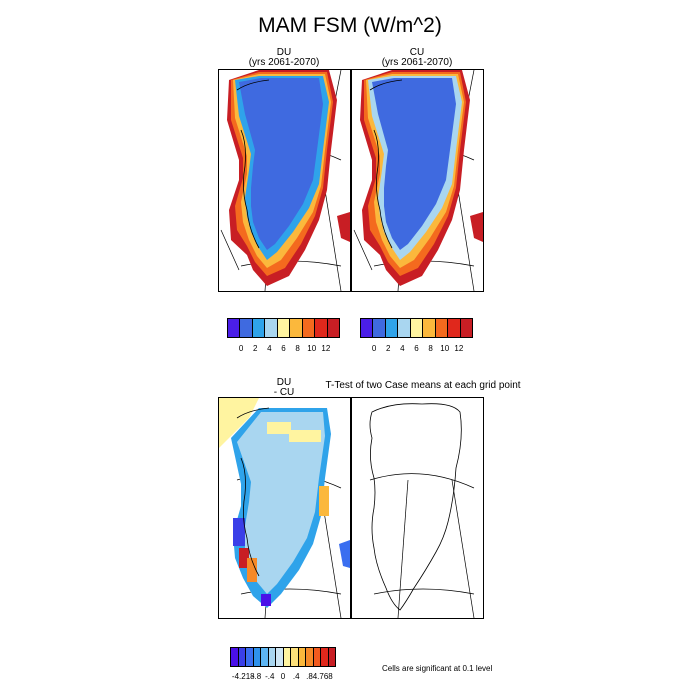  I want to click on colorbar-tick-label: -.4, so click(270, 676).